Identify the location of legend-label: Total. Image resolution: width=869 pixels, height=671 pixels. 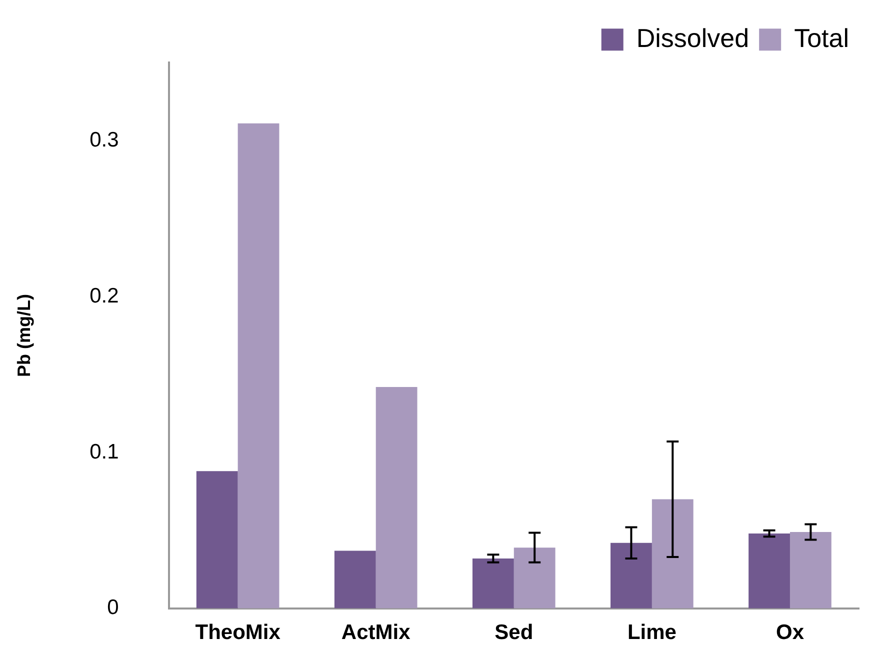
(821, 37).